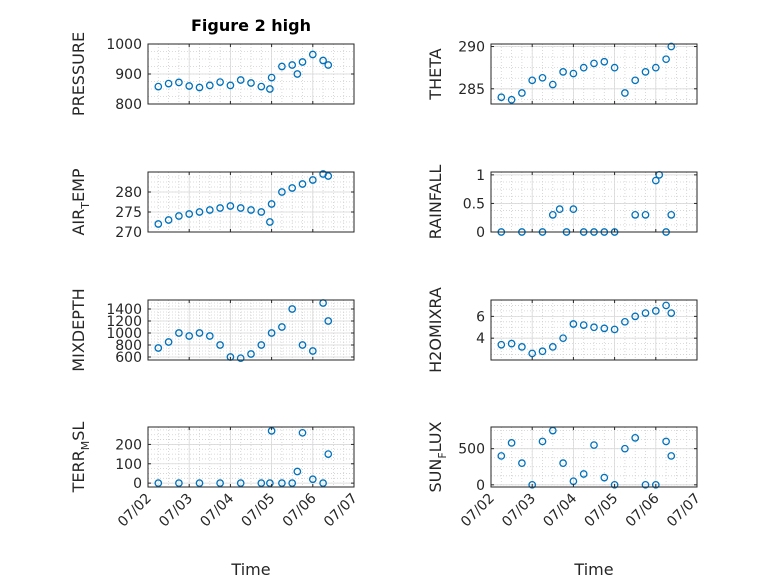  I want to click on y-tick-label: 280, so click(128, 193).